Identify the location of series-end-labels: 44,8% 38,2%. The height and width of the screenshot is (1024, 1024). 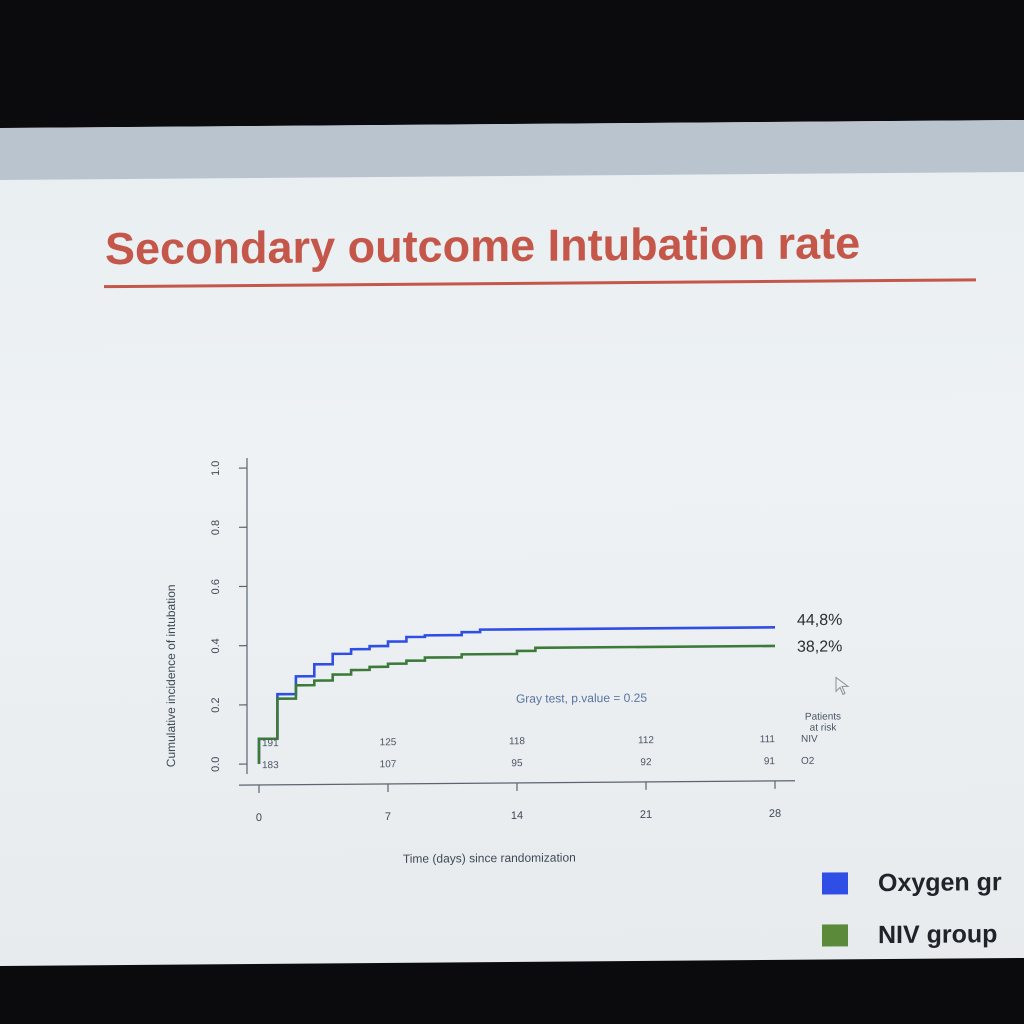
(819, 634).